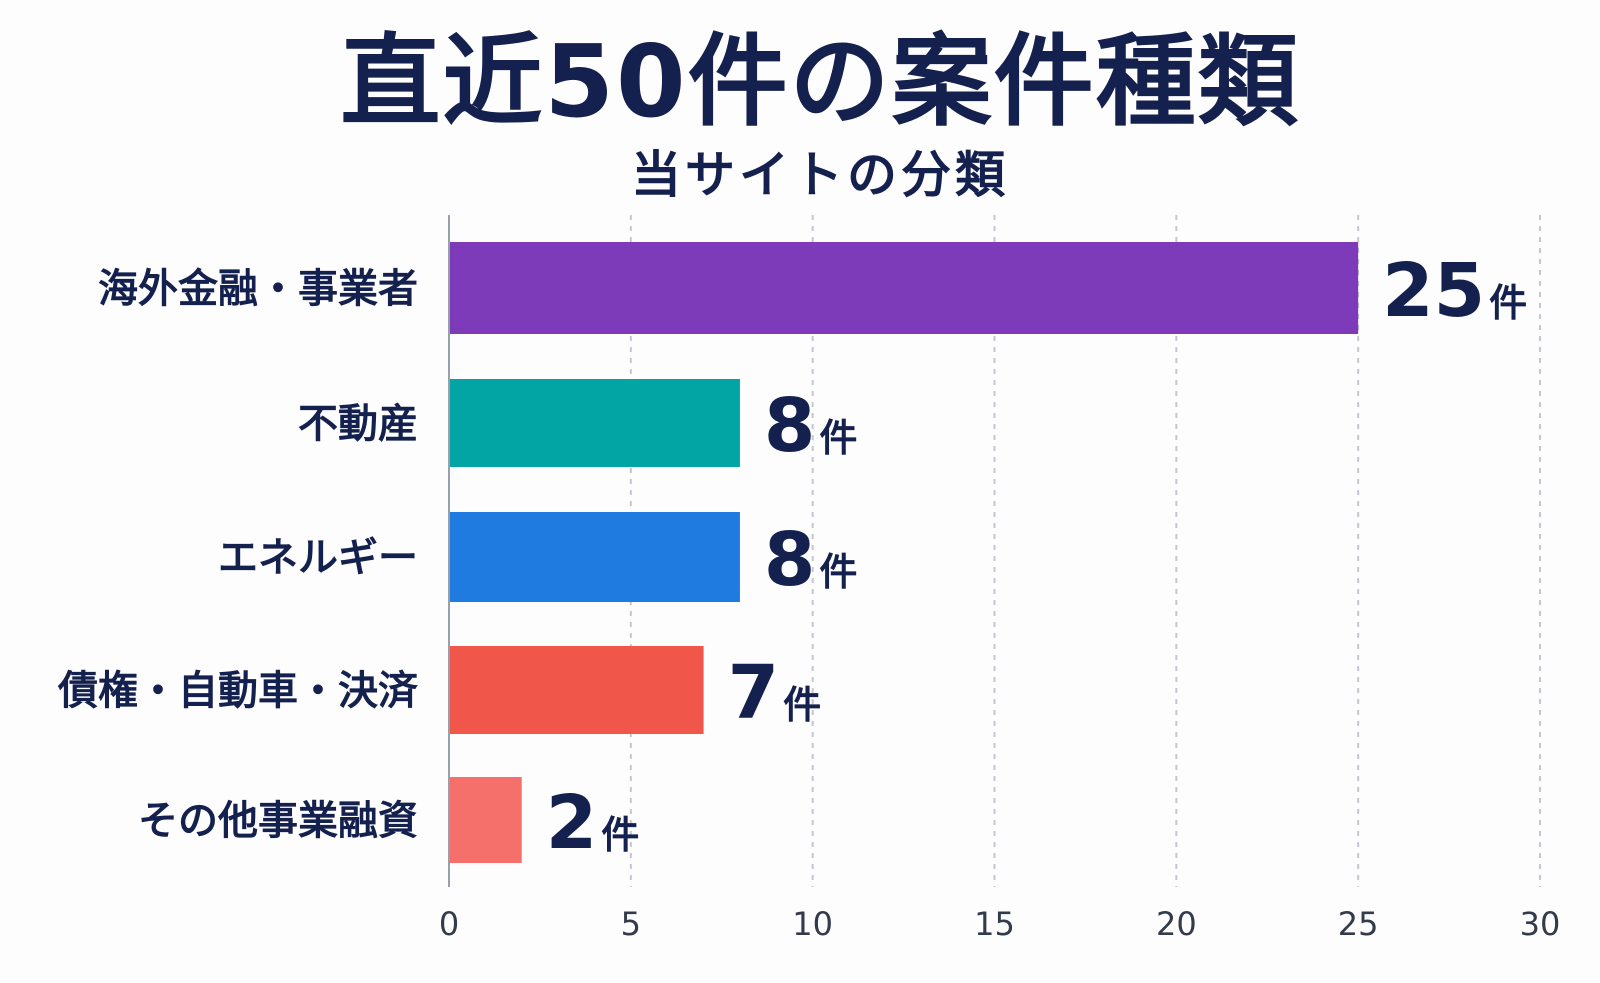 The image size is (1600, 983). Describe the element at coordinates (449, 924) in the screenshot. I see `x-tick-label: 0` at that location.